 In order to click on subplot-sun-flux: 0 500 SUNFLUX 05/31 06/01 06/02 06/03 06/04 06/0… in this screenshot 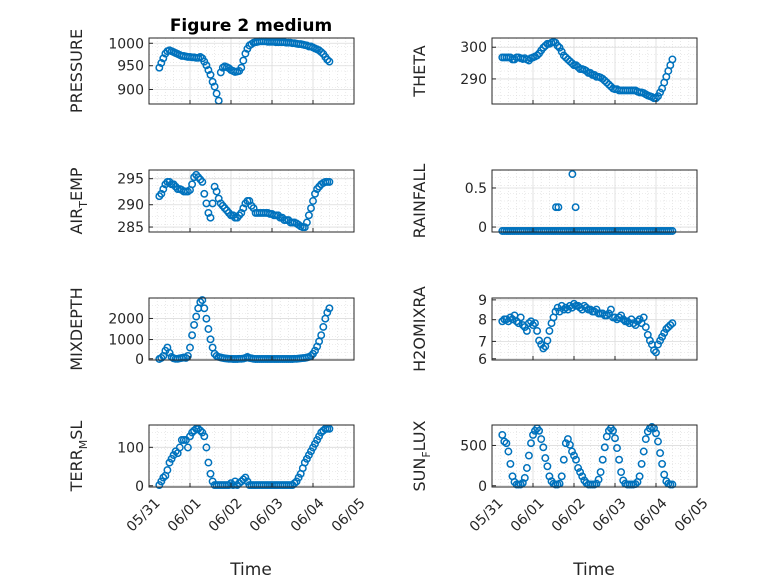, I will do `click(561, 477)`.